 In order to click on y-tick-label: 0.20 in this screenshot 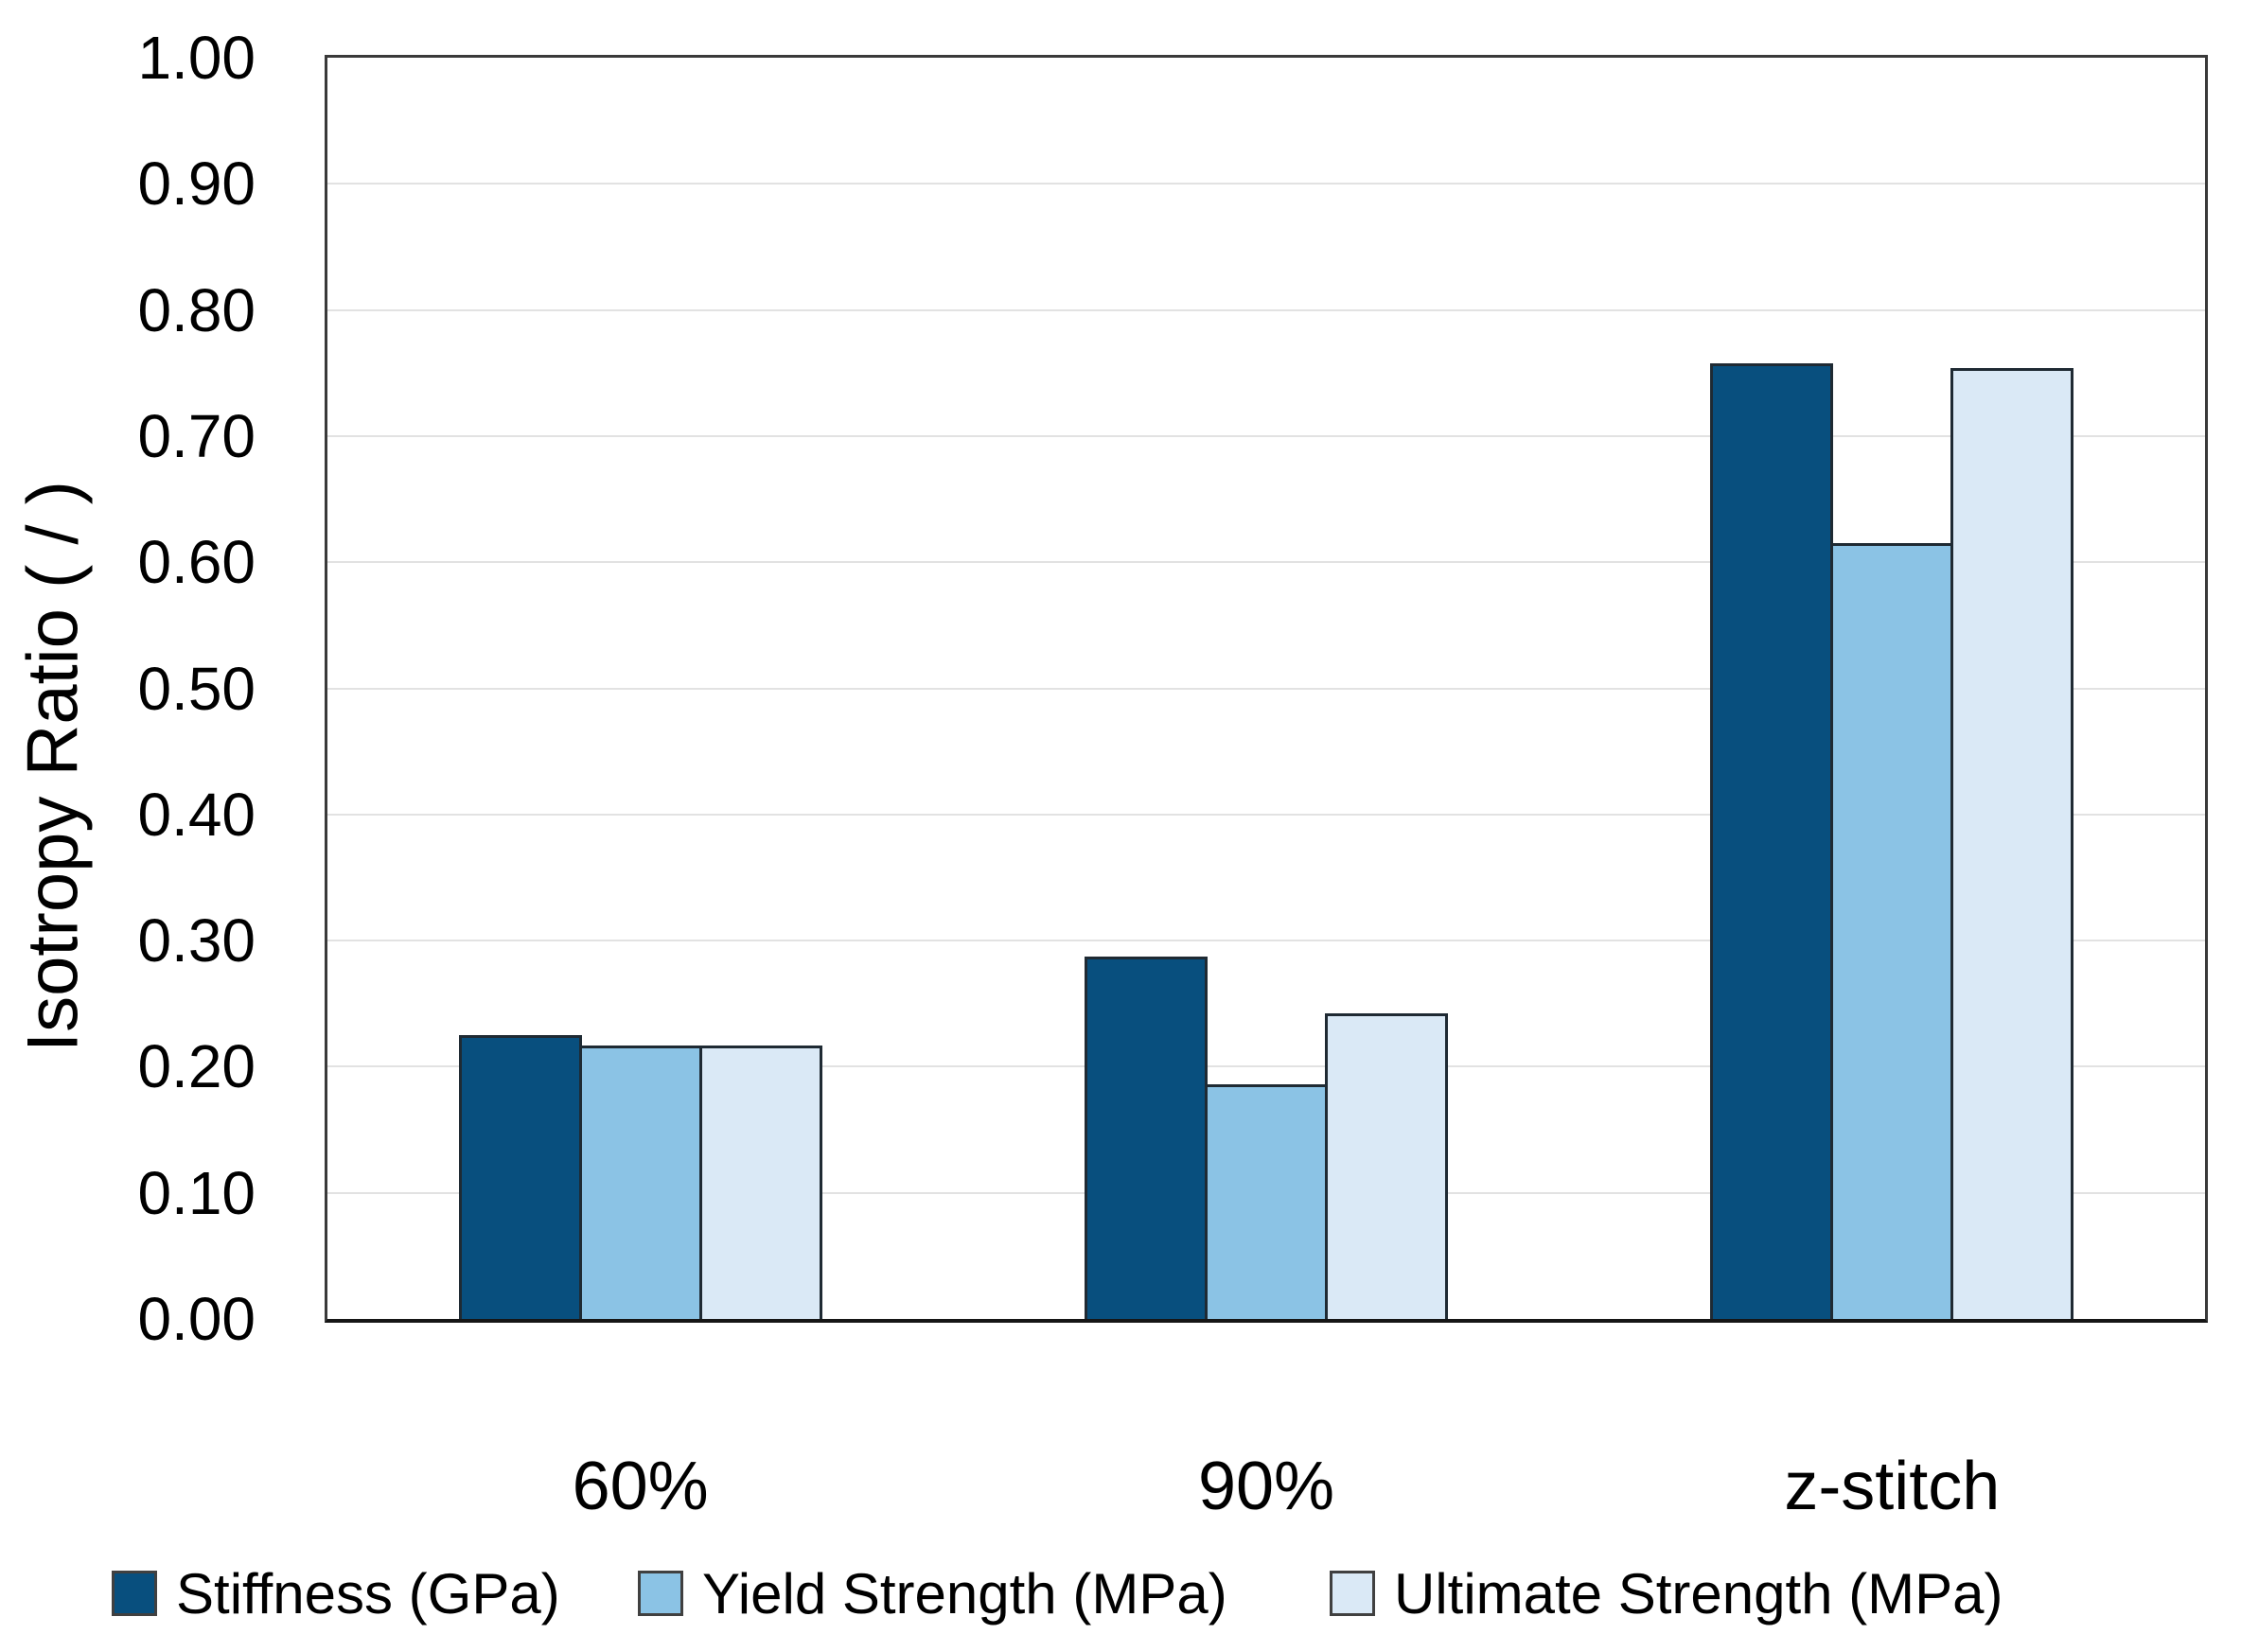, I will do `click(196, 1066)`.